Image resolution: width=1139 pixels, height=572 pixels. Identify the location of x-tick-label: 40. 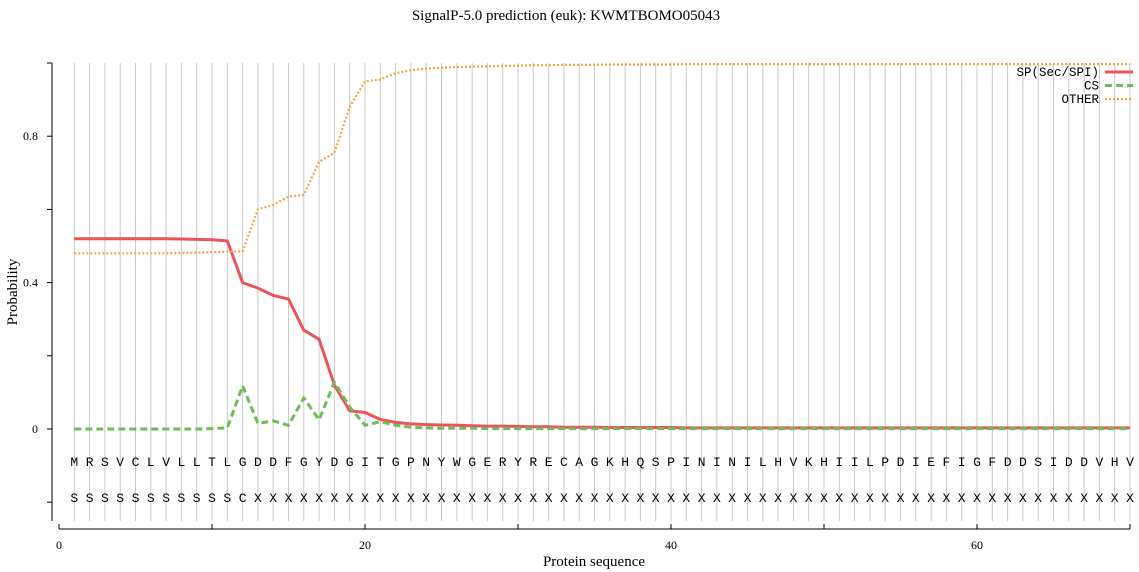
(671, 545).